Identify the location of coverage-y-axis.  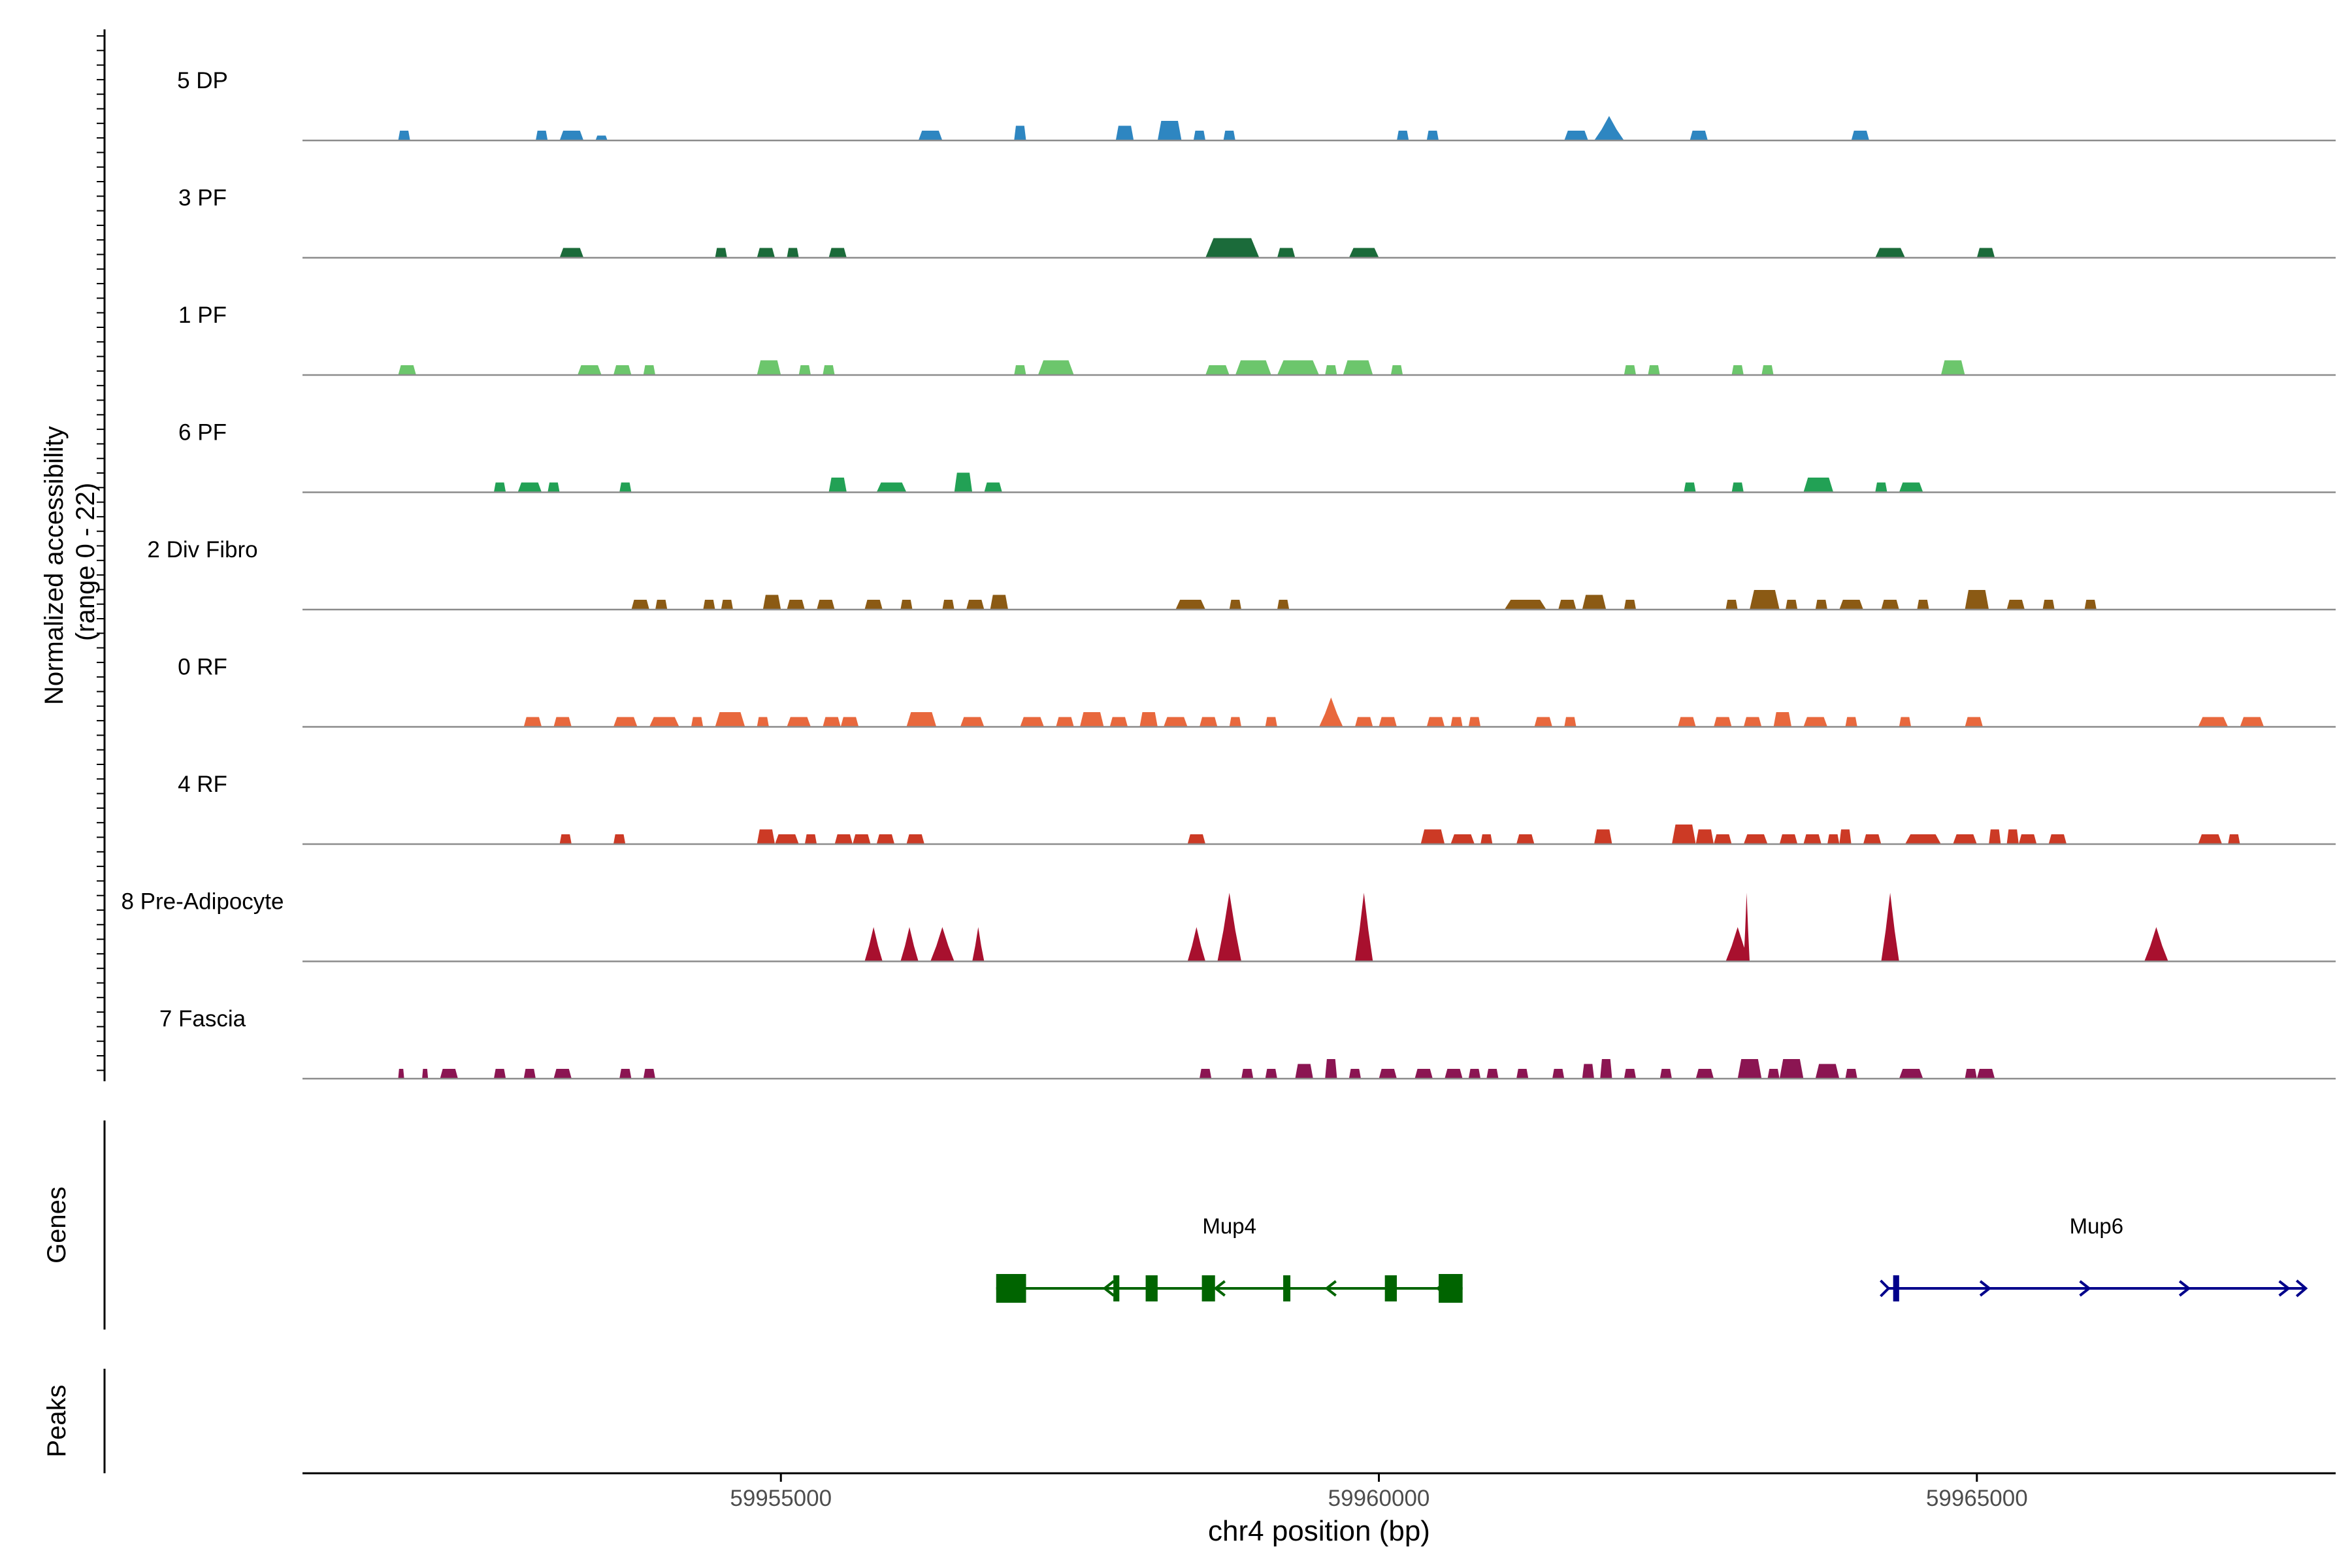
(101, 555).